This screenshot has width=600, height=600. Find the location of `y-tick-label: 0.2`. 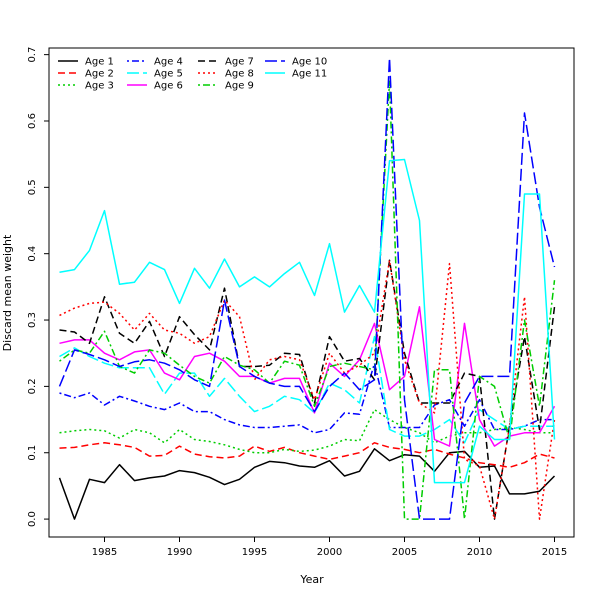

y-tick-label: 0.2 is located at coordinates (32, 386).